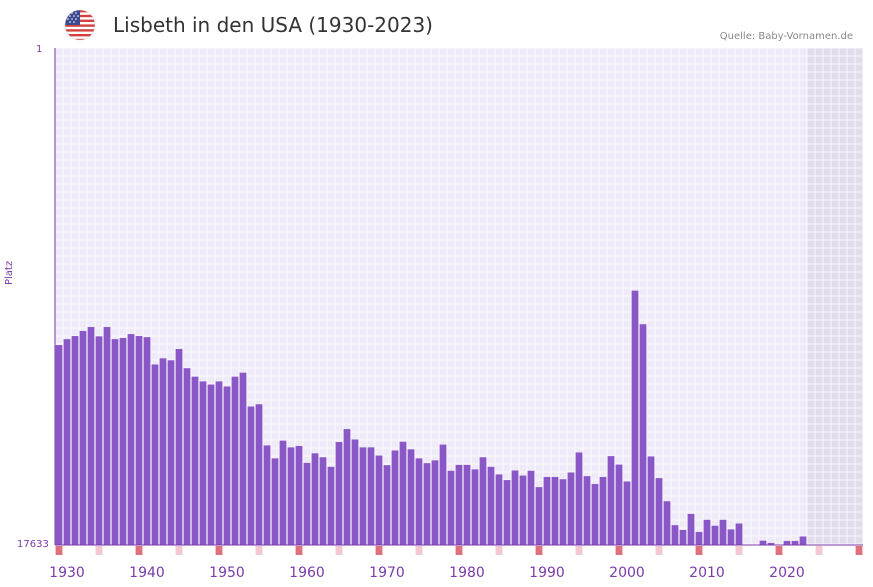 The width and height of the screenshot is (873, 587). What do you see at coordinates (307, 573) in the screenshot?
I see `x-tick-label: 1960` at bounding box center [307, 573].